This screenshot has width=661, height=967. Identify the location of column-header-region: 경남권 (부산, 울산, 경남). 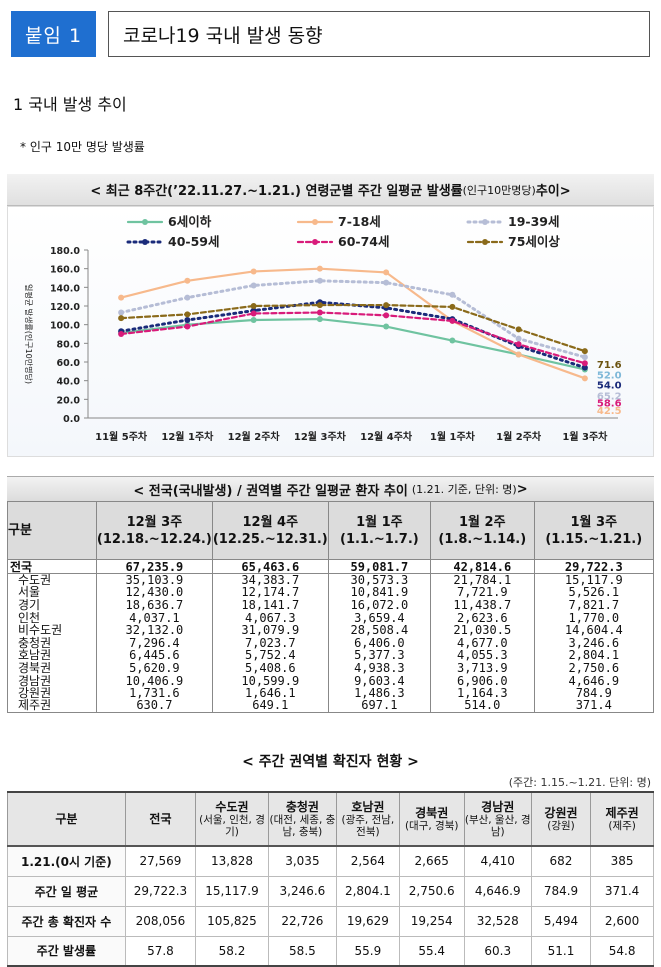
(497, 819).